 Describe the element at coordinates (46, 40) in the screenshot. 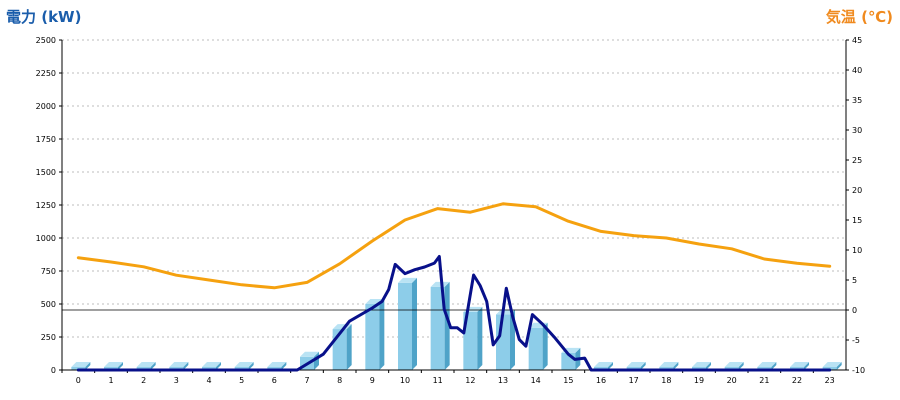

I see `left-tick-label: 2500` at that location.